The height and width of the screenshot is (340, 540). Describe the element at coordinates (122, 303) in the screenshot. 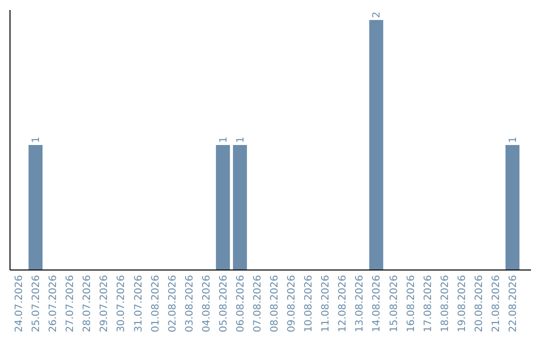

I see `x-tick-label: 30.07.2026` at that location.